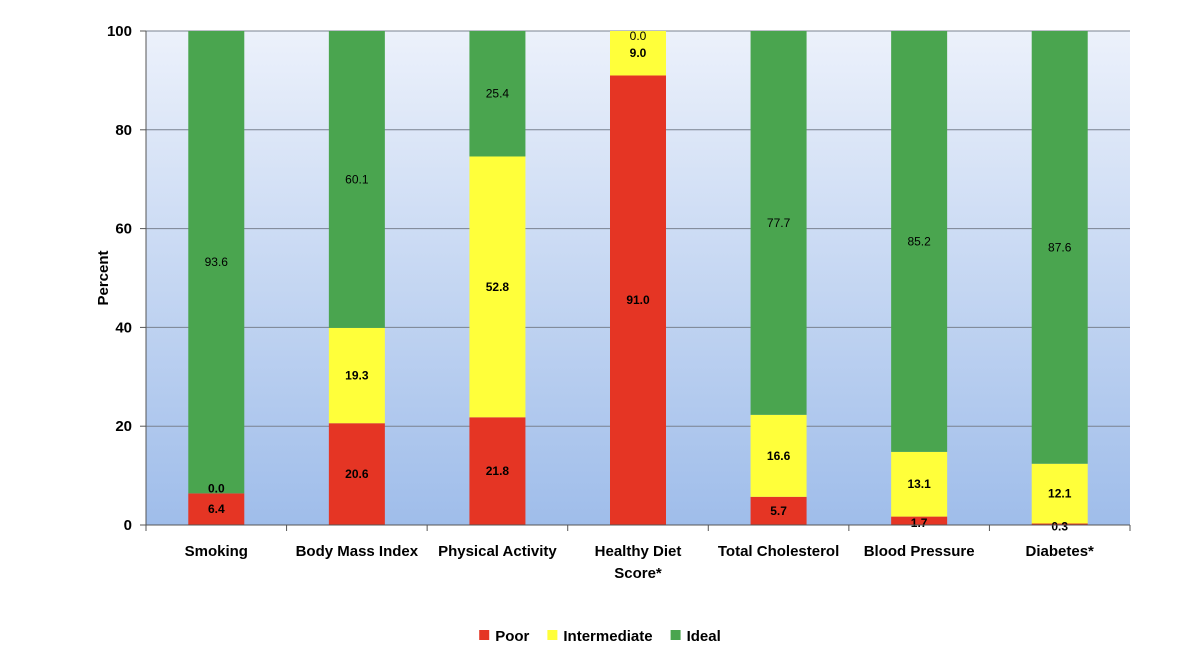 This screenshot has height=672, width=1200. Describe the element at coordinates (357, 551) in the screenshot. I see `x-category-label: Body Mass Index` at that location.